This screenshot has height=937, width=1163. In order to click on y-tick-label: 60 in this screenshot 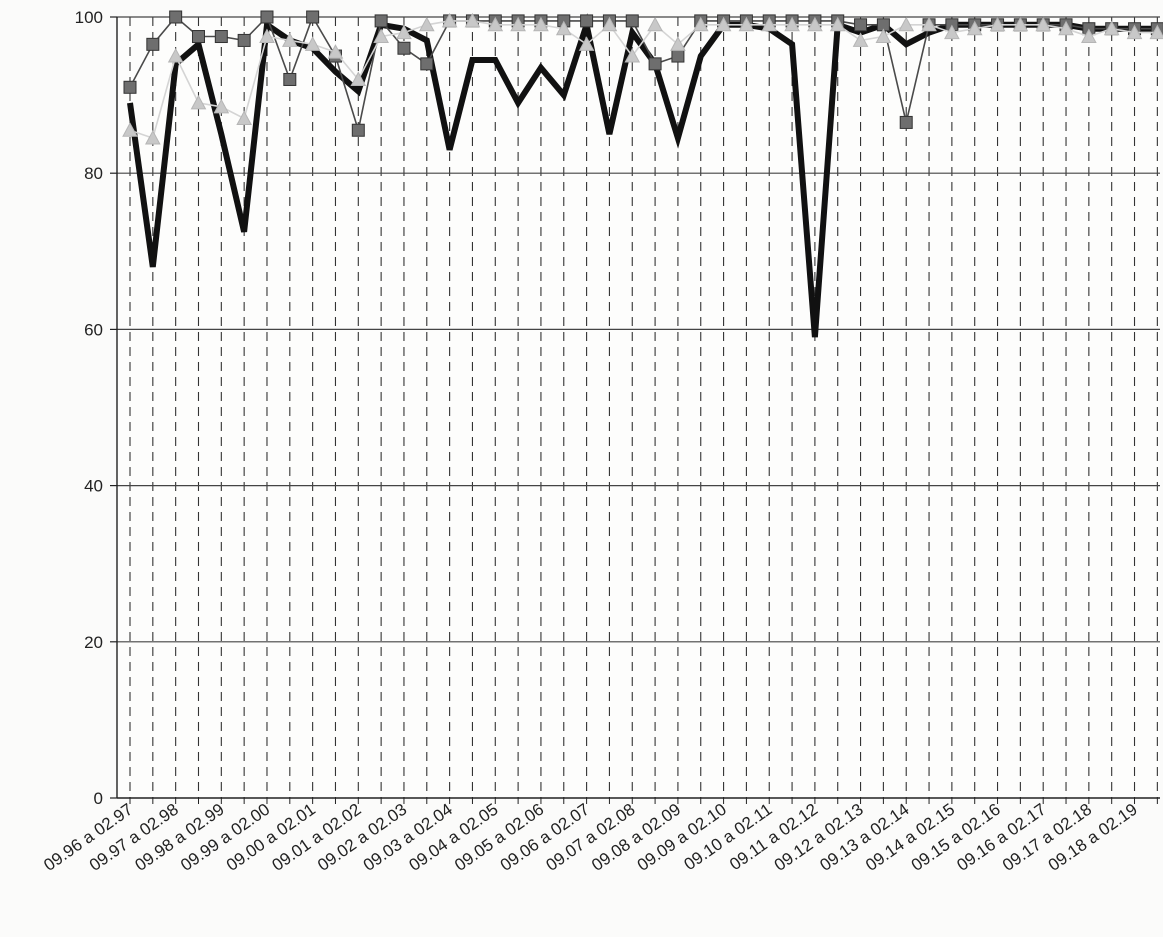, I will do `click(93, 329)`.